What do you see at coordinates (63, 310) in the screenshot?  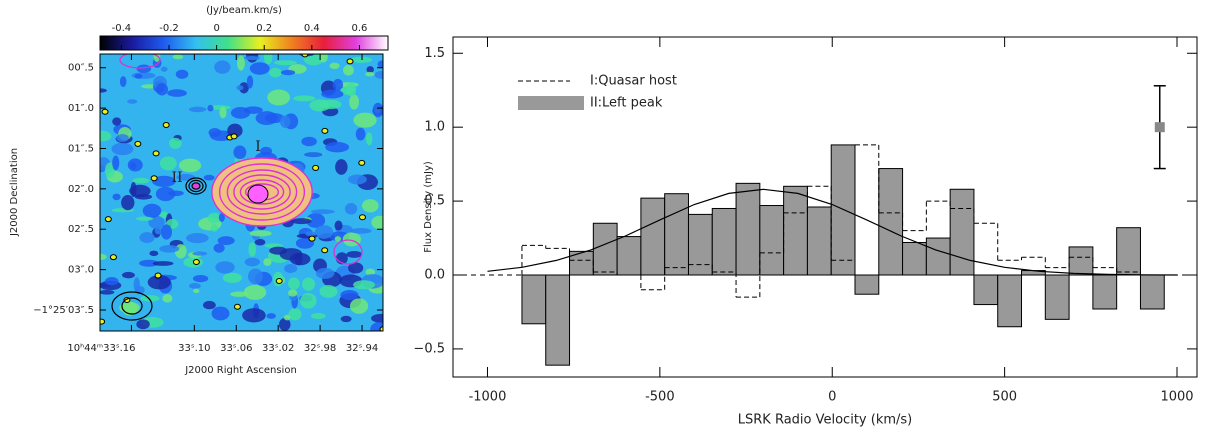 I see `y-tick-label: −1°25′03″.5` at bounding box center [63, 310].